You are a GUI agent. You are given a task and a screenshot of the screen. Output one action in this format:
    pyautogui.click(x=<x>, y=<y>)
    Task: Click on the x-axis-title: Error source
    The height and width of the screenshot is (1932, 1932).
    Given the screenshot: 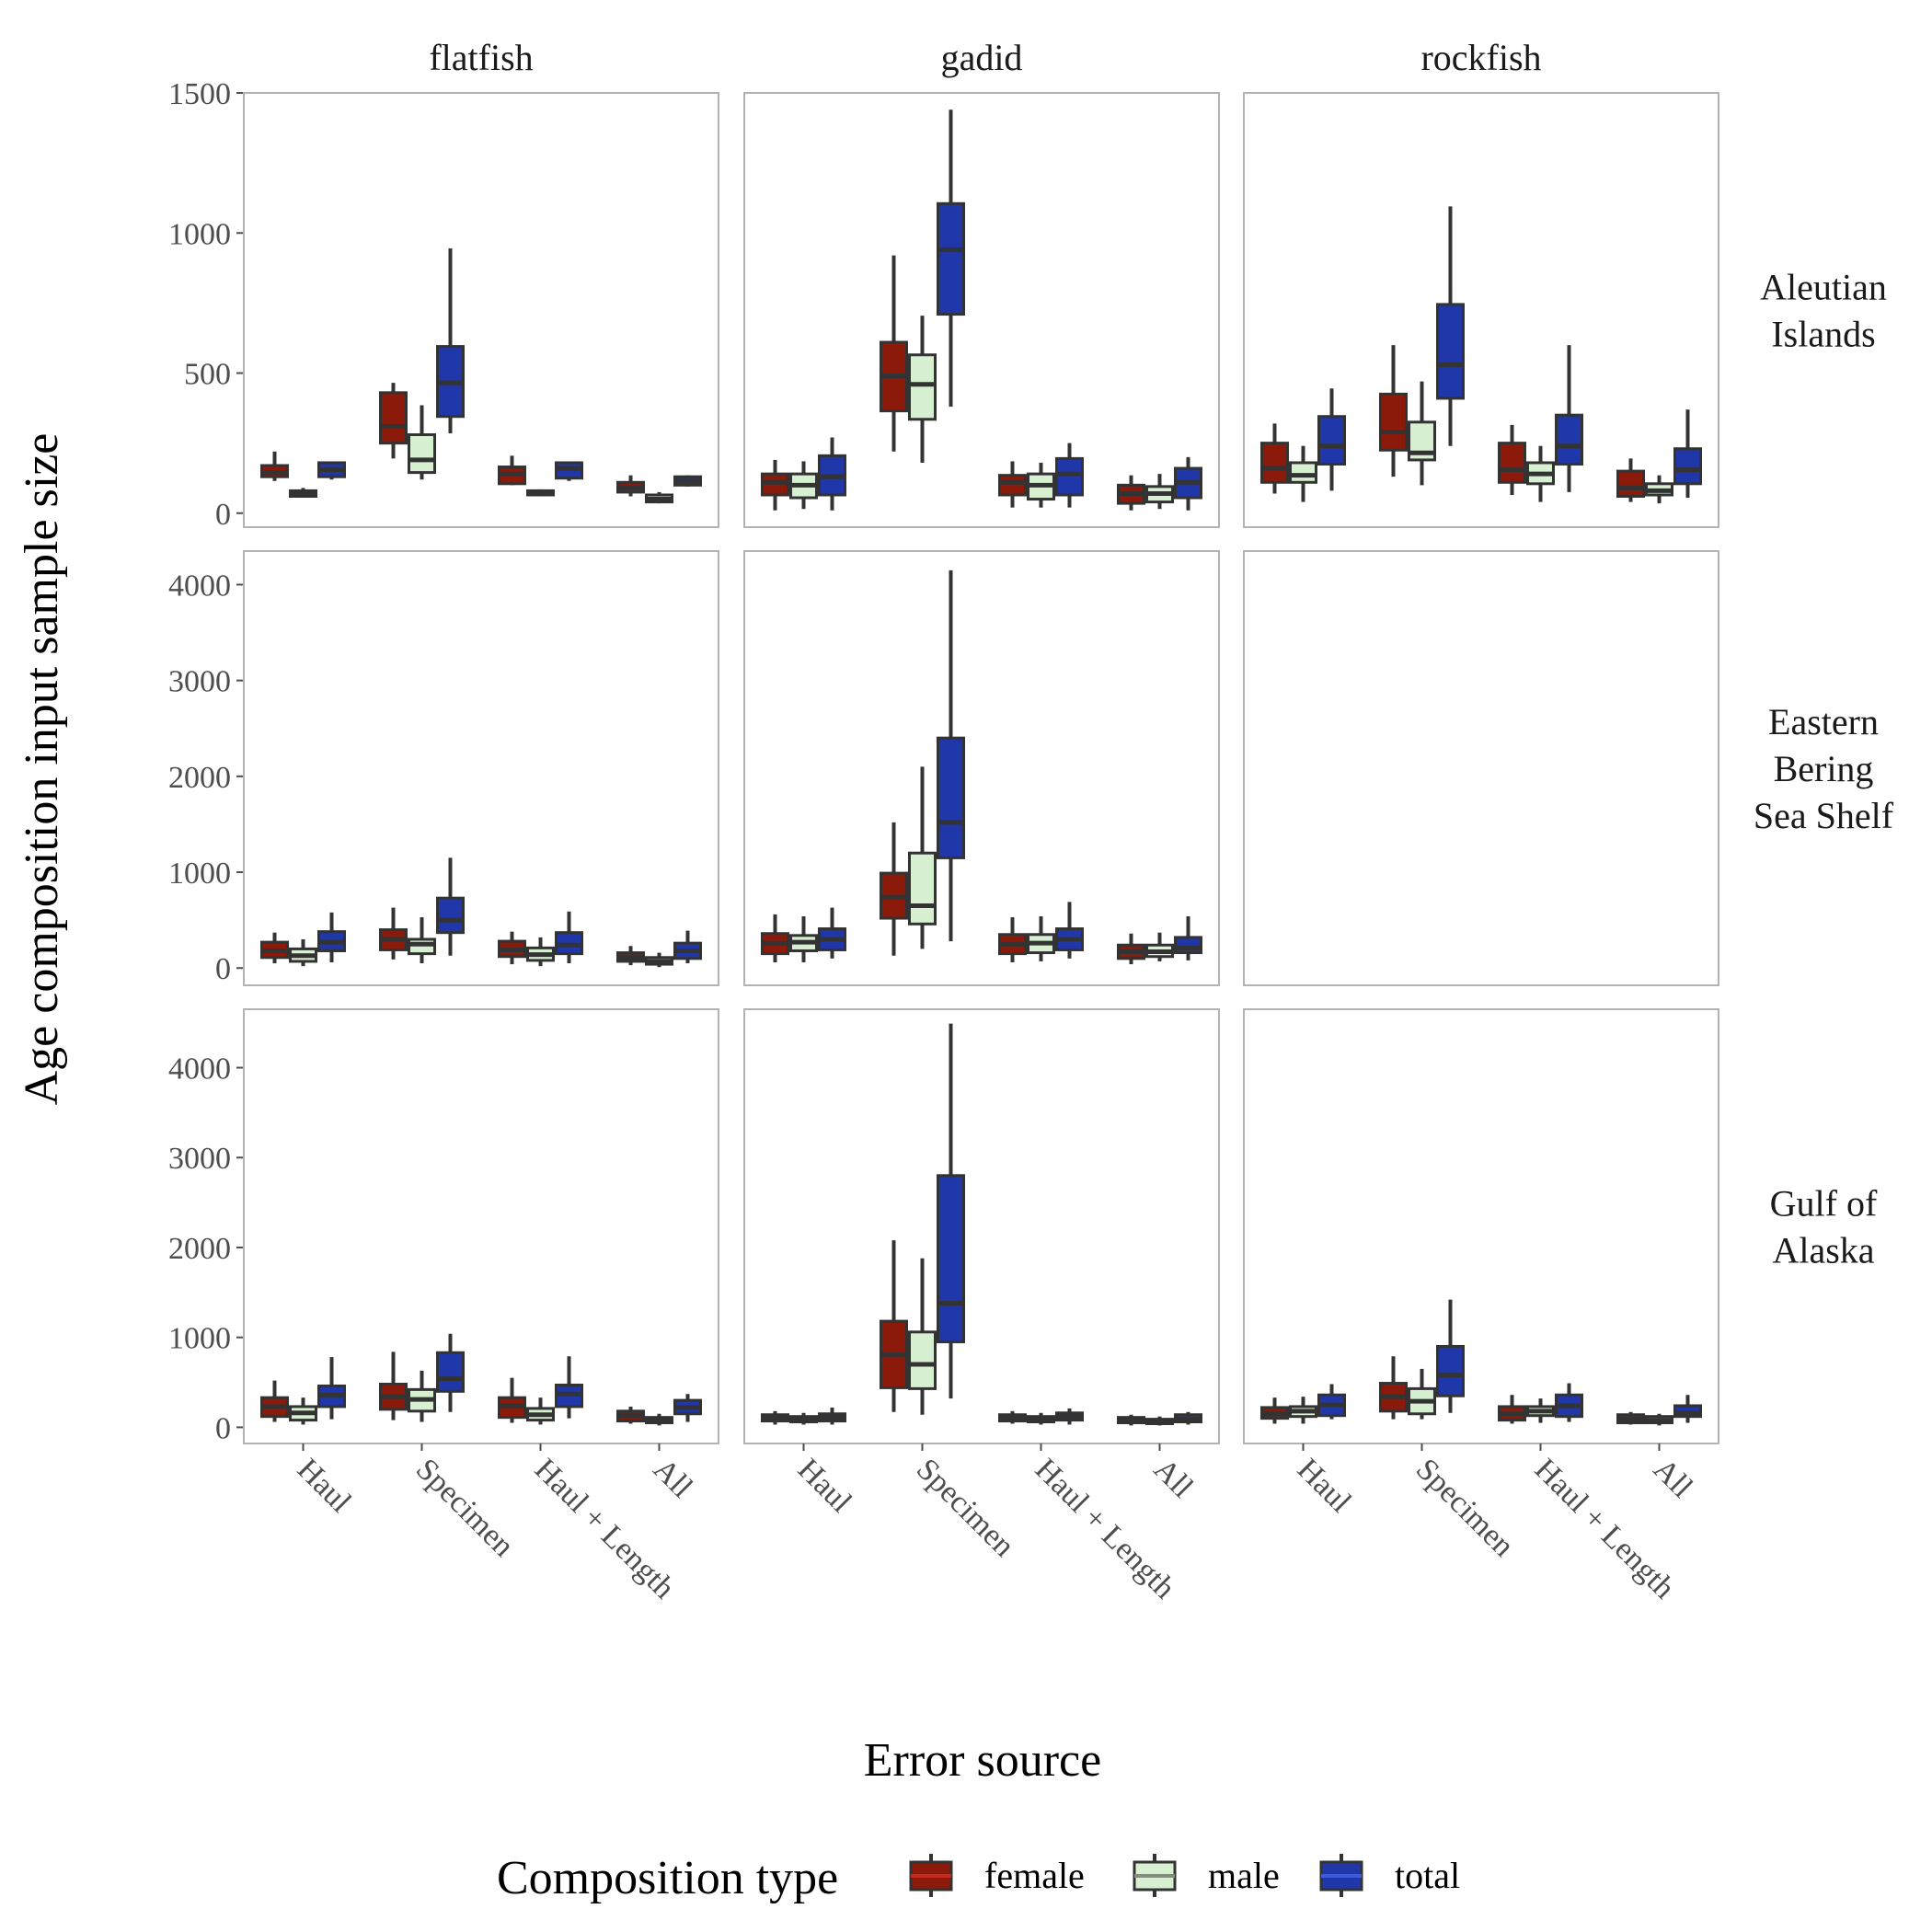 What is the action you would take?
    pyautogui.click(x=982, y=1760)
    